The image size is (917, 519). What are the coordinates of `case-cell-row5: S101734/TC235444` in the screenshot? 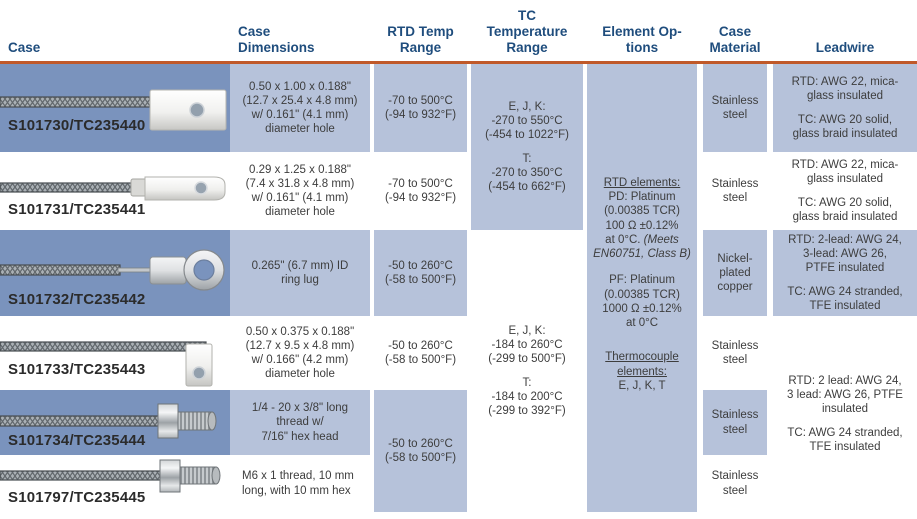 It's located at (115, 422).